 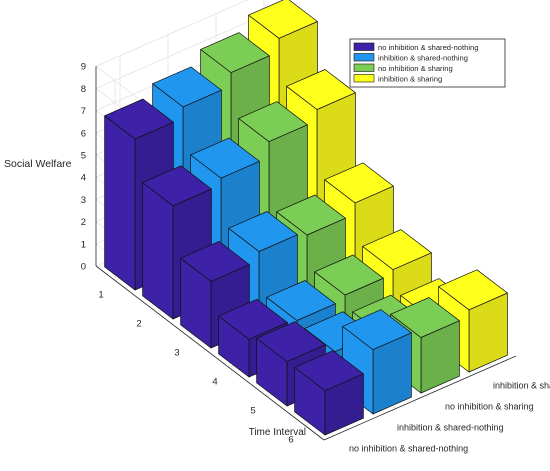 I want to click on z-tick-label: 1, so click(x=83, y=244).